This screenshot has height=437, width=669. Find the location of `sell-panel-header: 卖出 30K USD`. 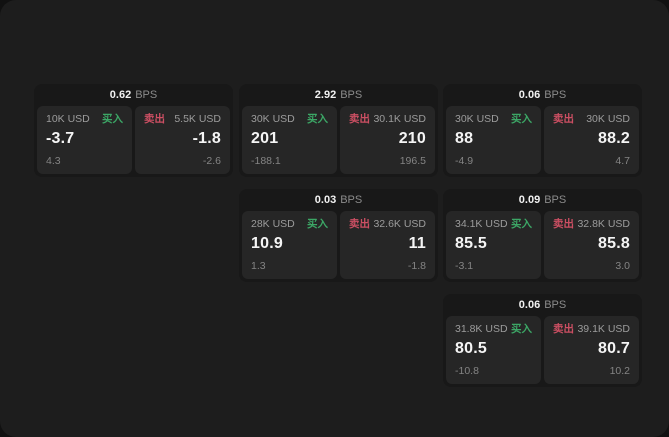

sell-panel-header: 卖出 30K USD is located at coordinates (591, 119).